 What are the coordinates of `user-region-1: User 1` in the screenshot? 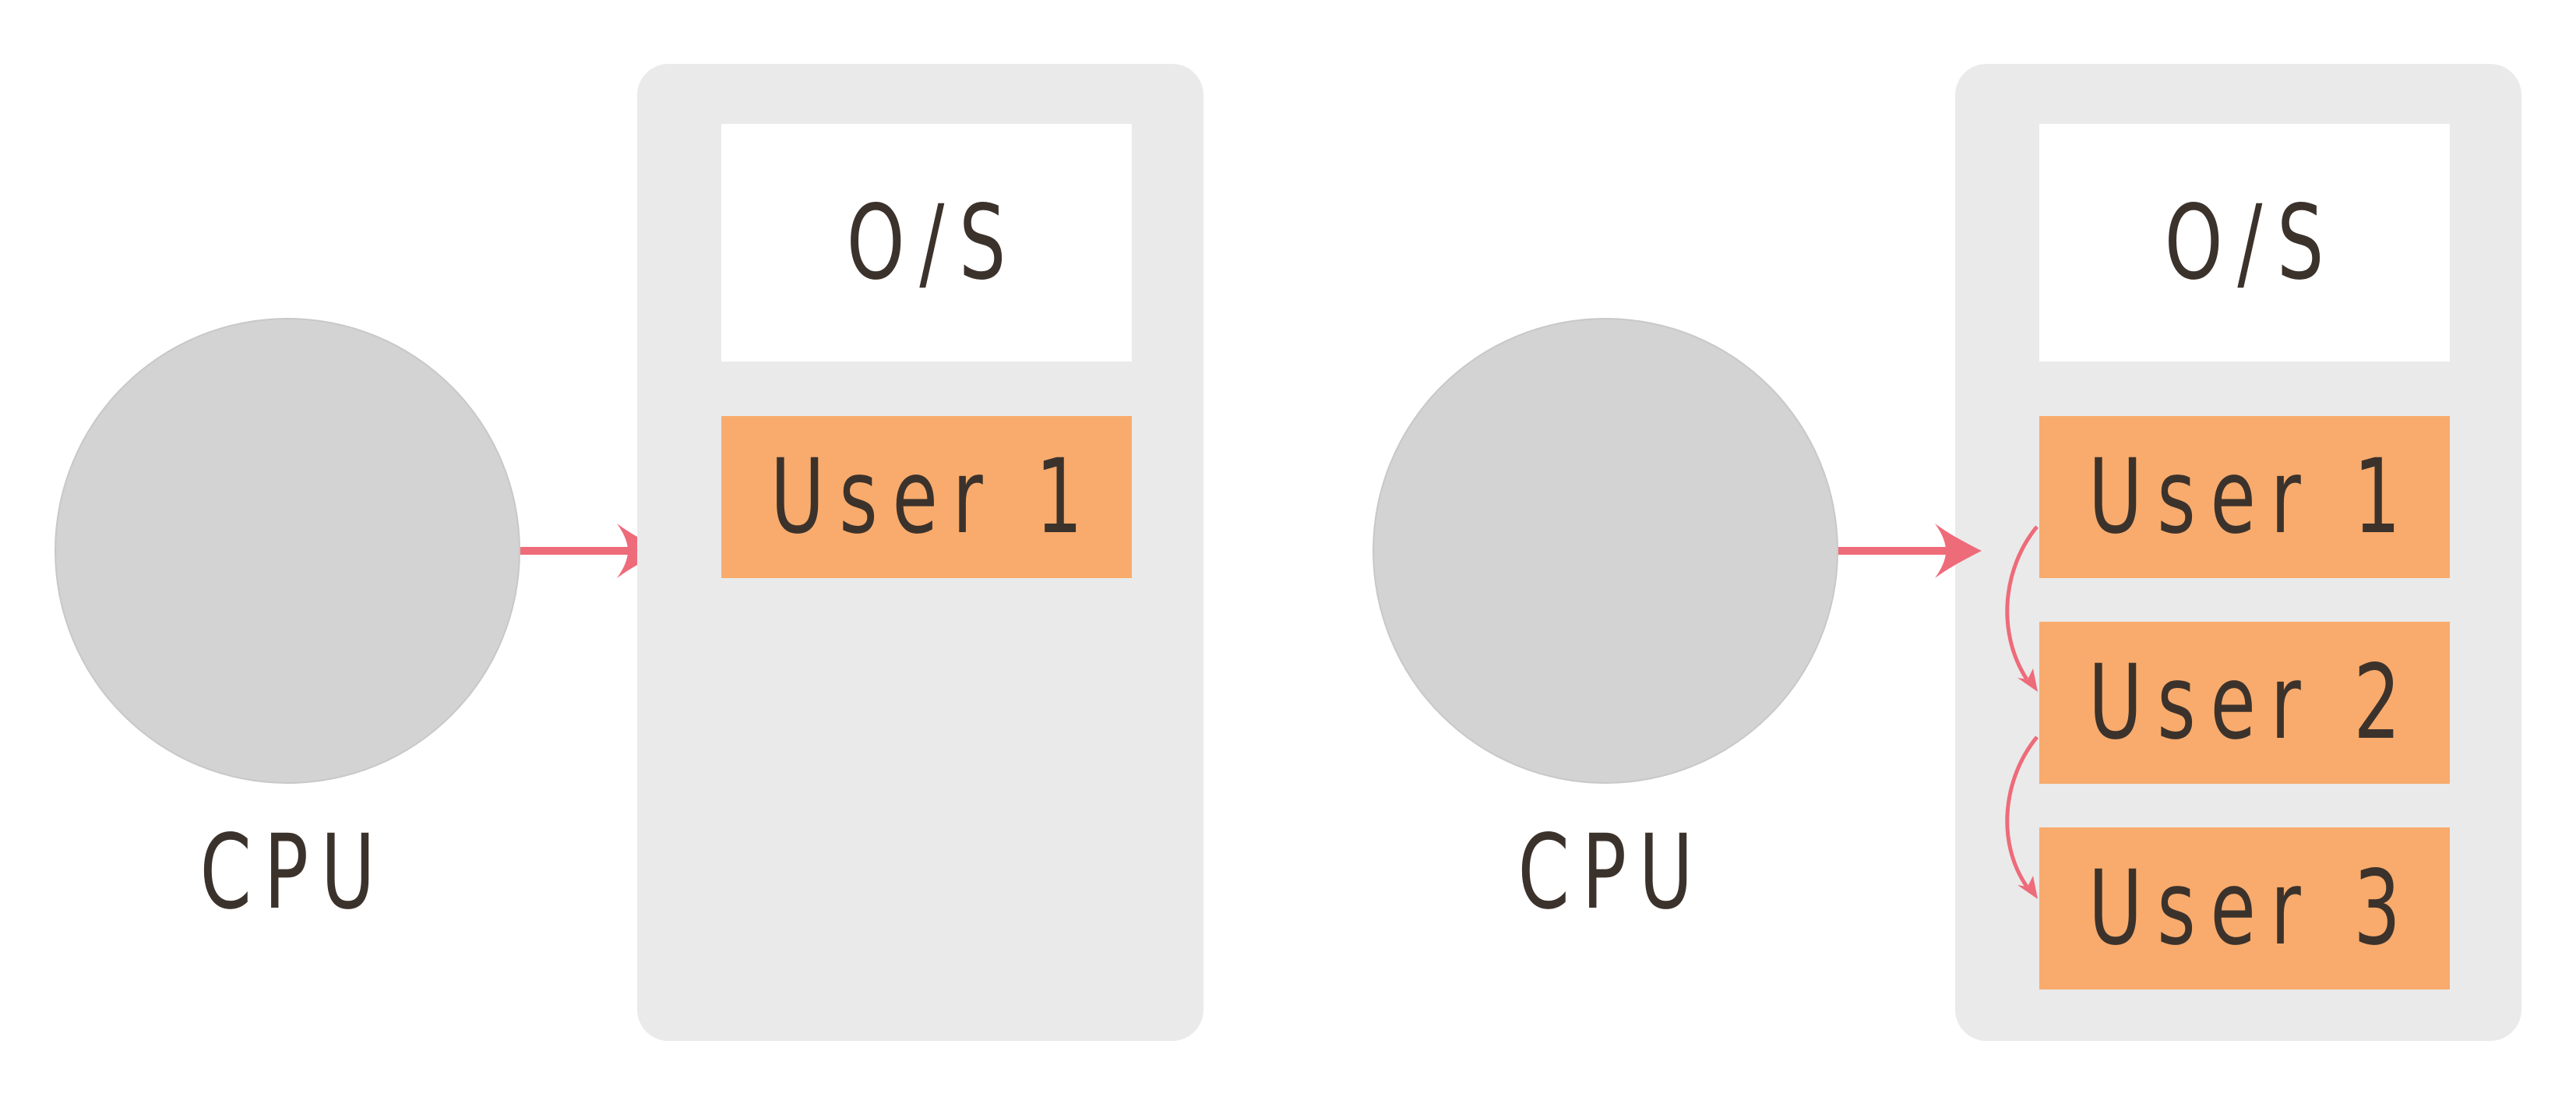 It's located at (2244, 497).